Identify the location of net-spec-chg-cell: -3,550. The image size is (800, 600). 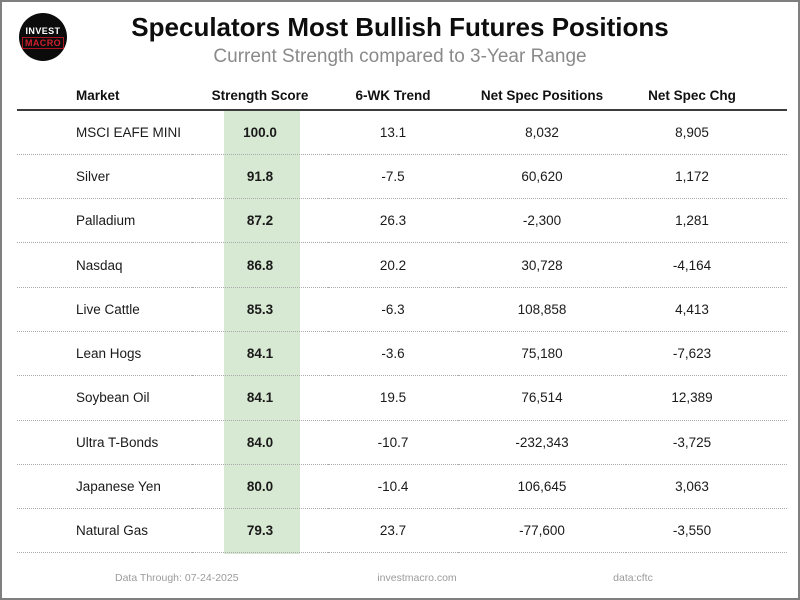
(706, 531).